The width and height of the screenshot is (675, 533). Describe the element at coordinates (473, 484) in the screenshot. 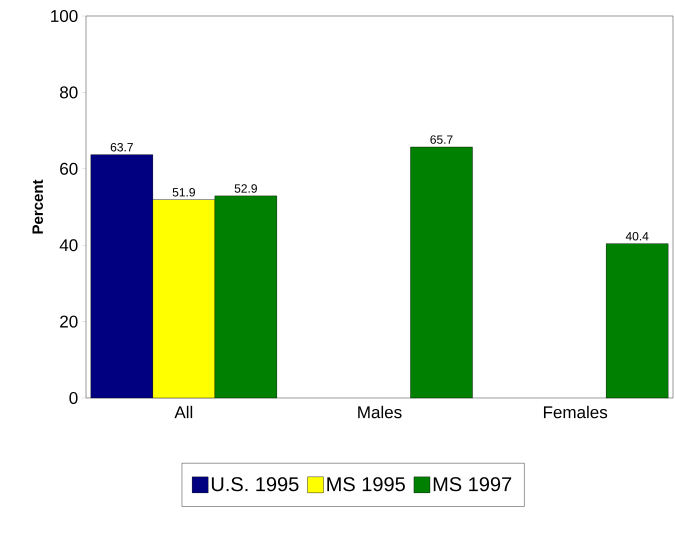

I see `legend-label: MS 1997` at that location.